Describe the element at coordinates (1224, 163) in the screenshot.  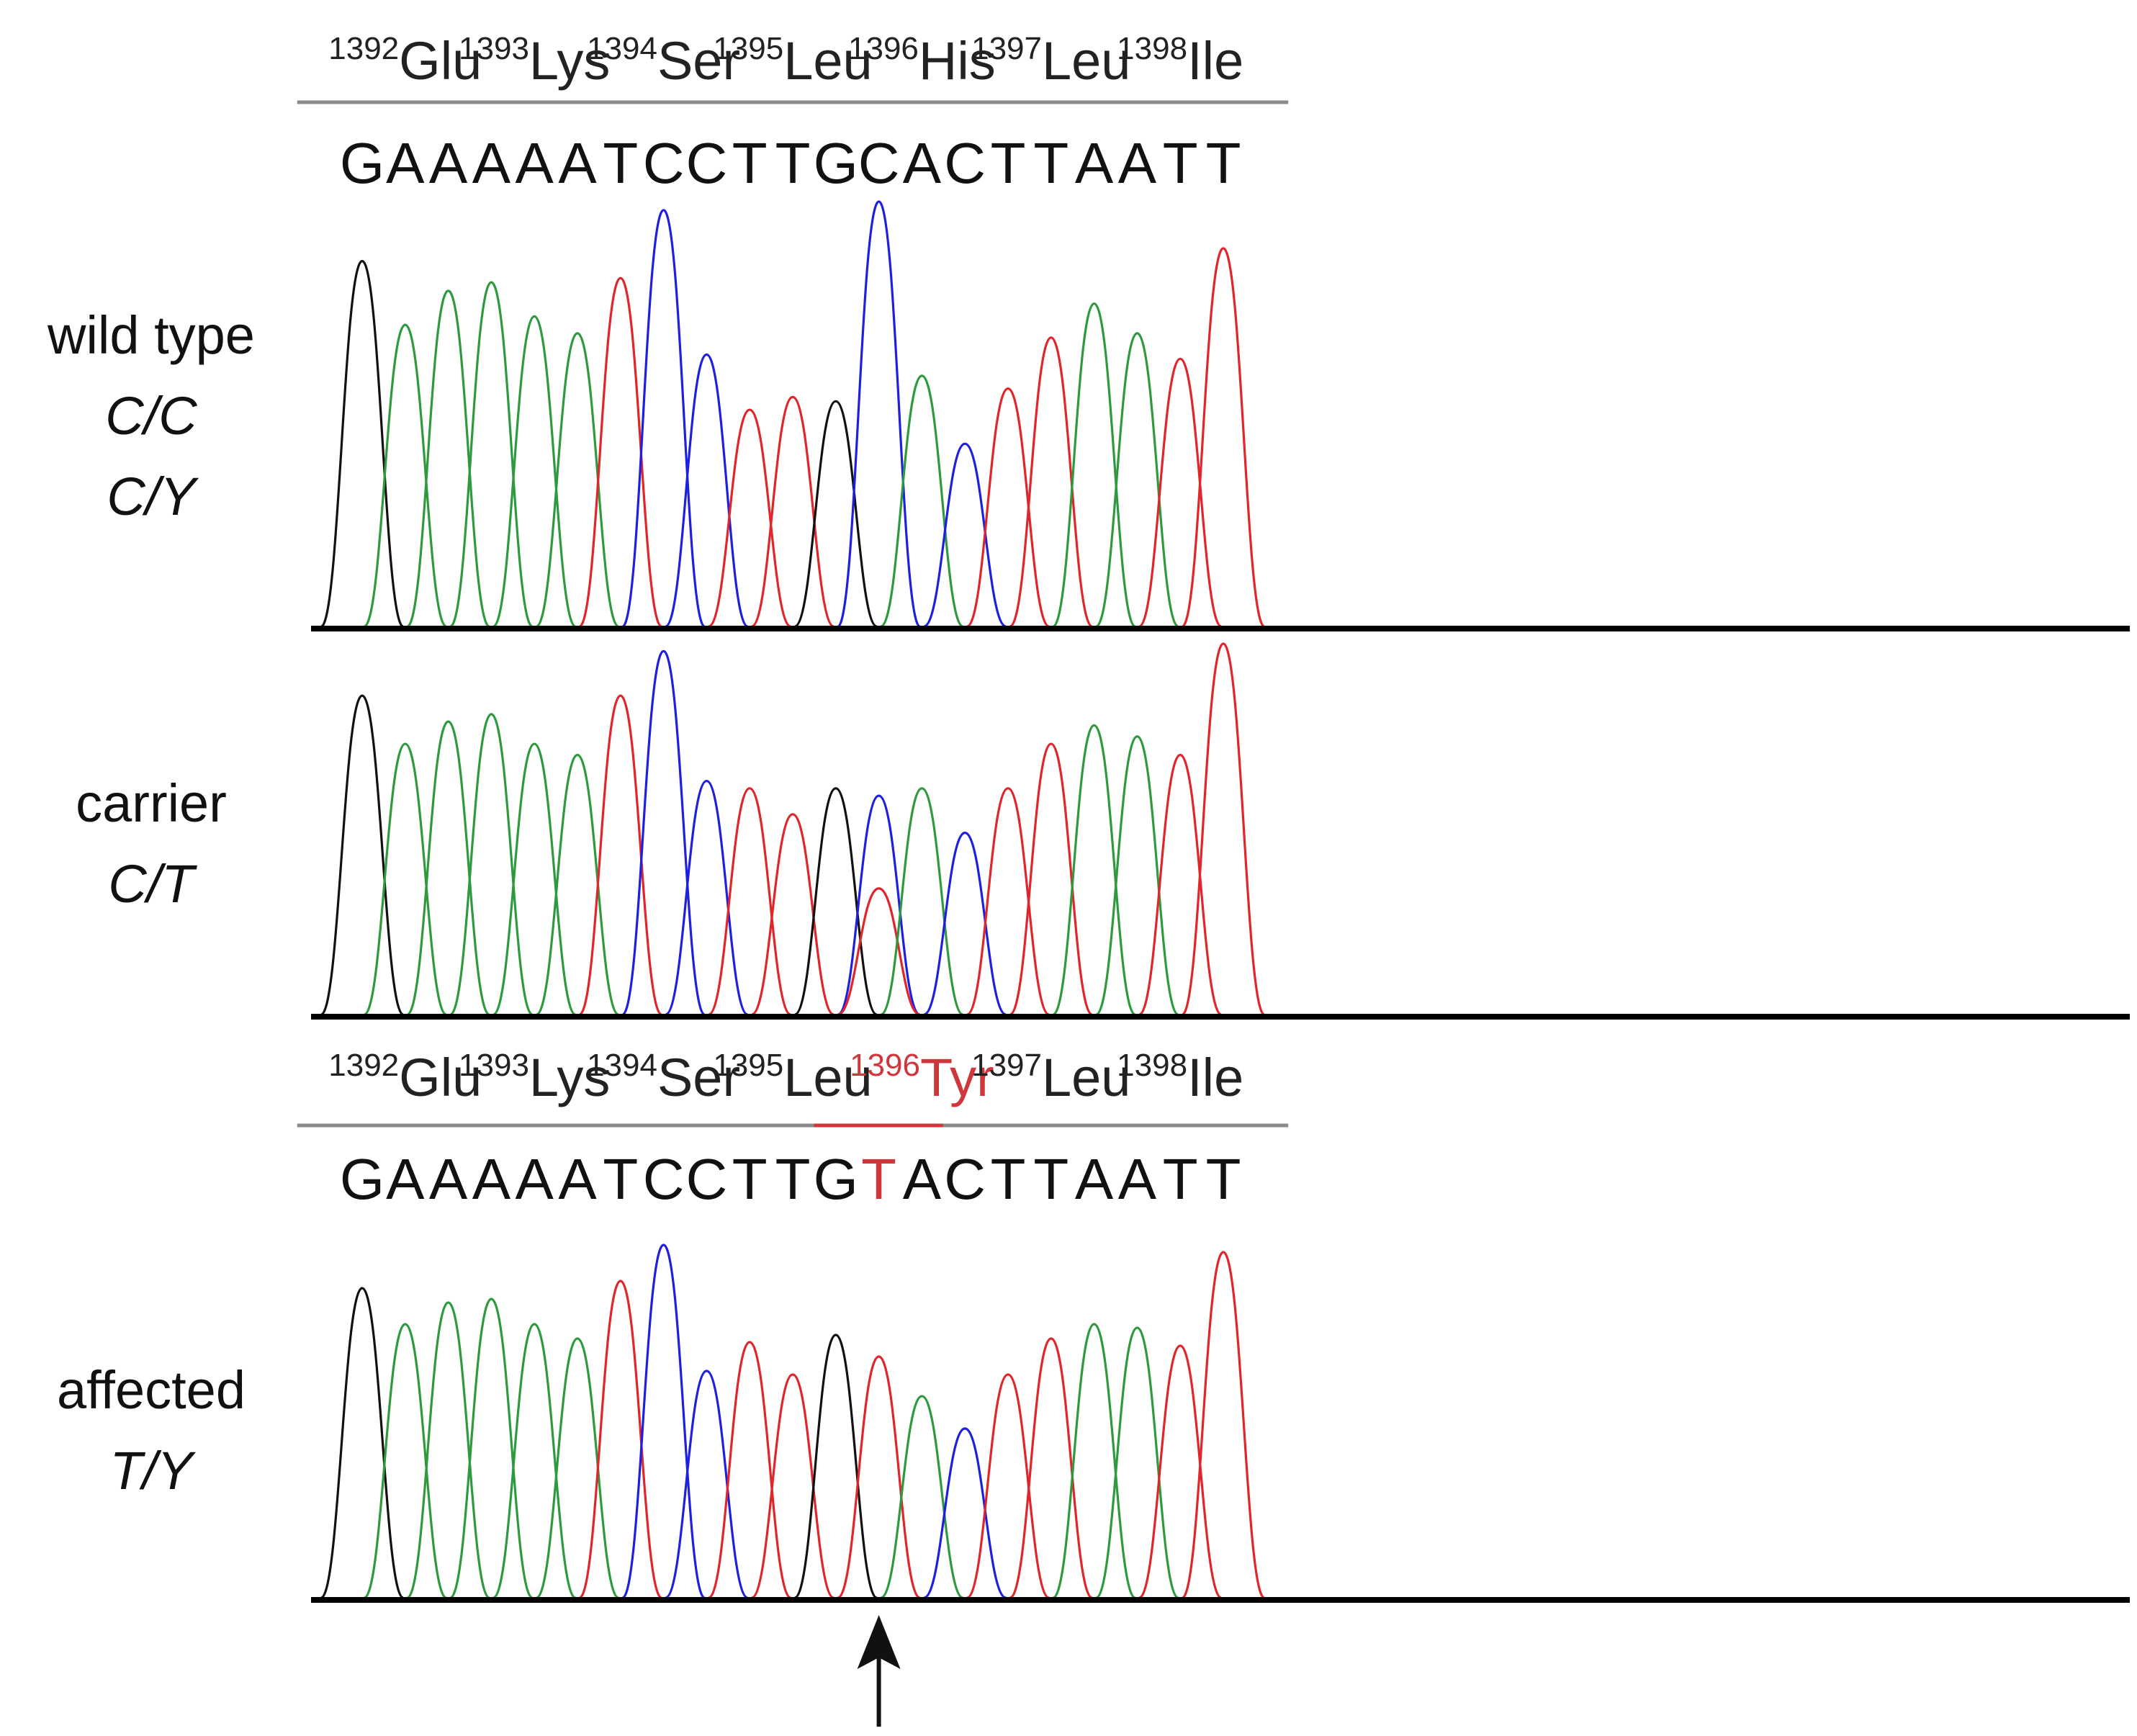
I see `wild-base-20: T` at that location.